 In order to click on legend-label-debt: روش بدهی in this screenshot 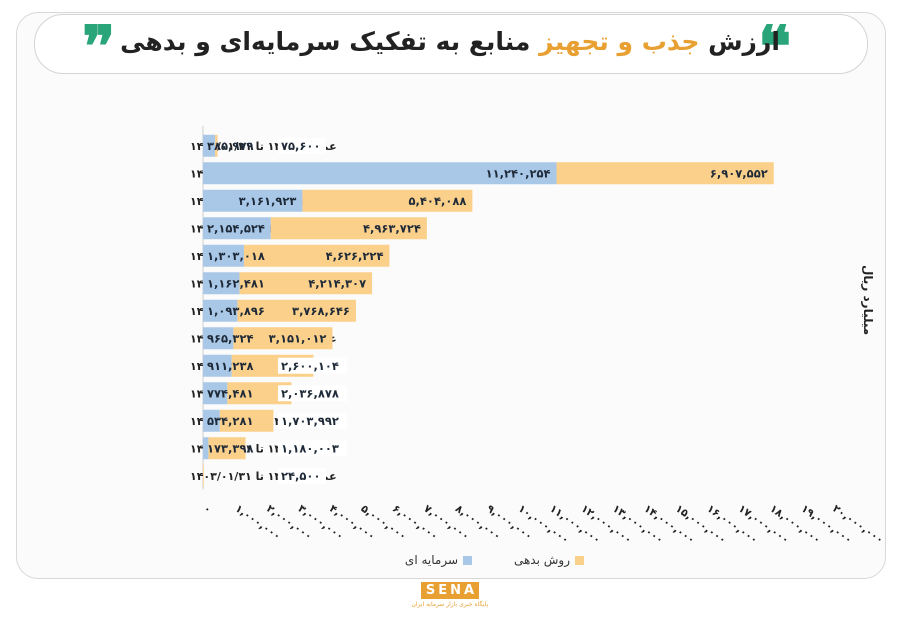, I will do `click(541, 560)`.